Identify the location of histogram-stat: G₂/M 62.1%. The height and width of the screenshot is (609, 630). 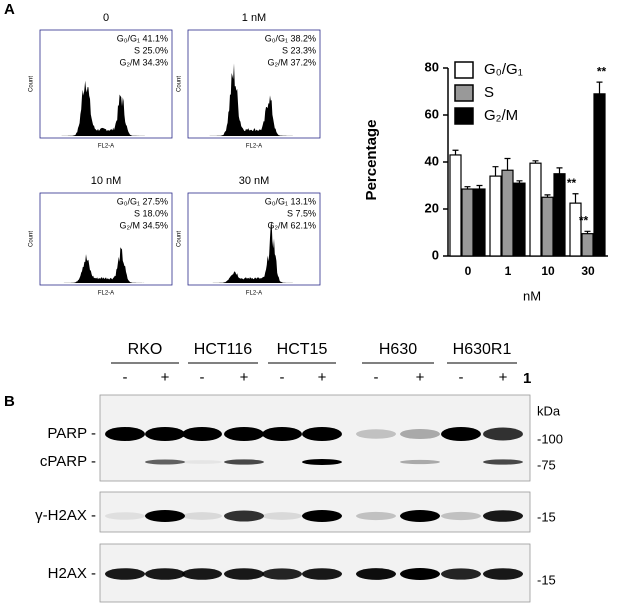
(291, 225).